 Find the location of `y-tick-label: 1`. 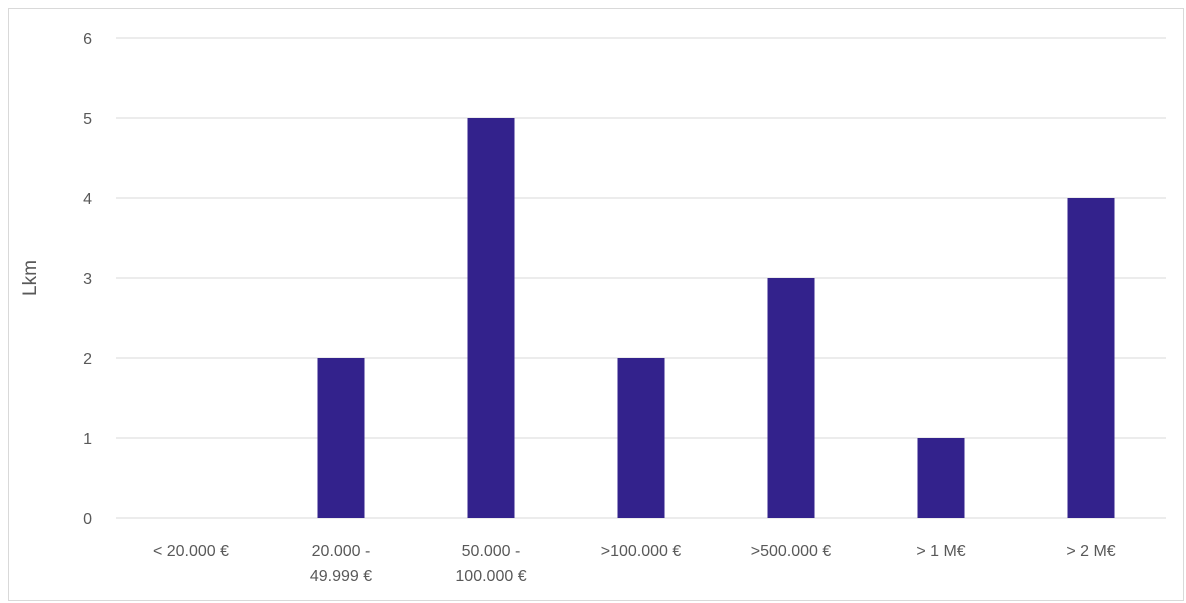

y-tick-label: 1 is located at coordinates (87, 439).